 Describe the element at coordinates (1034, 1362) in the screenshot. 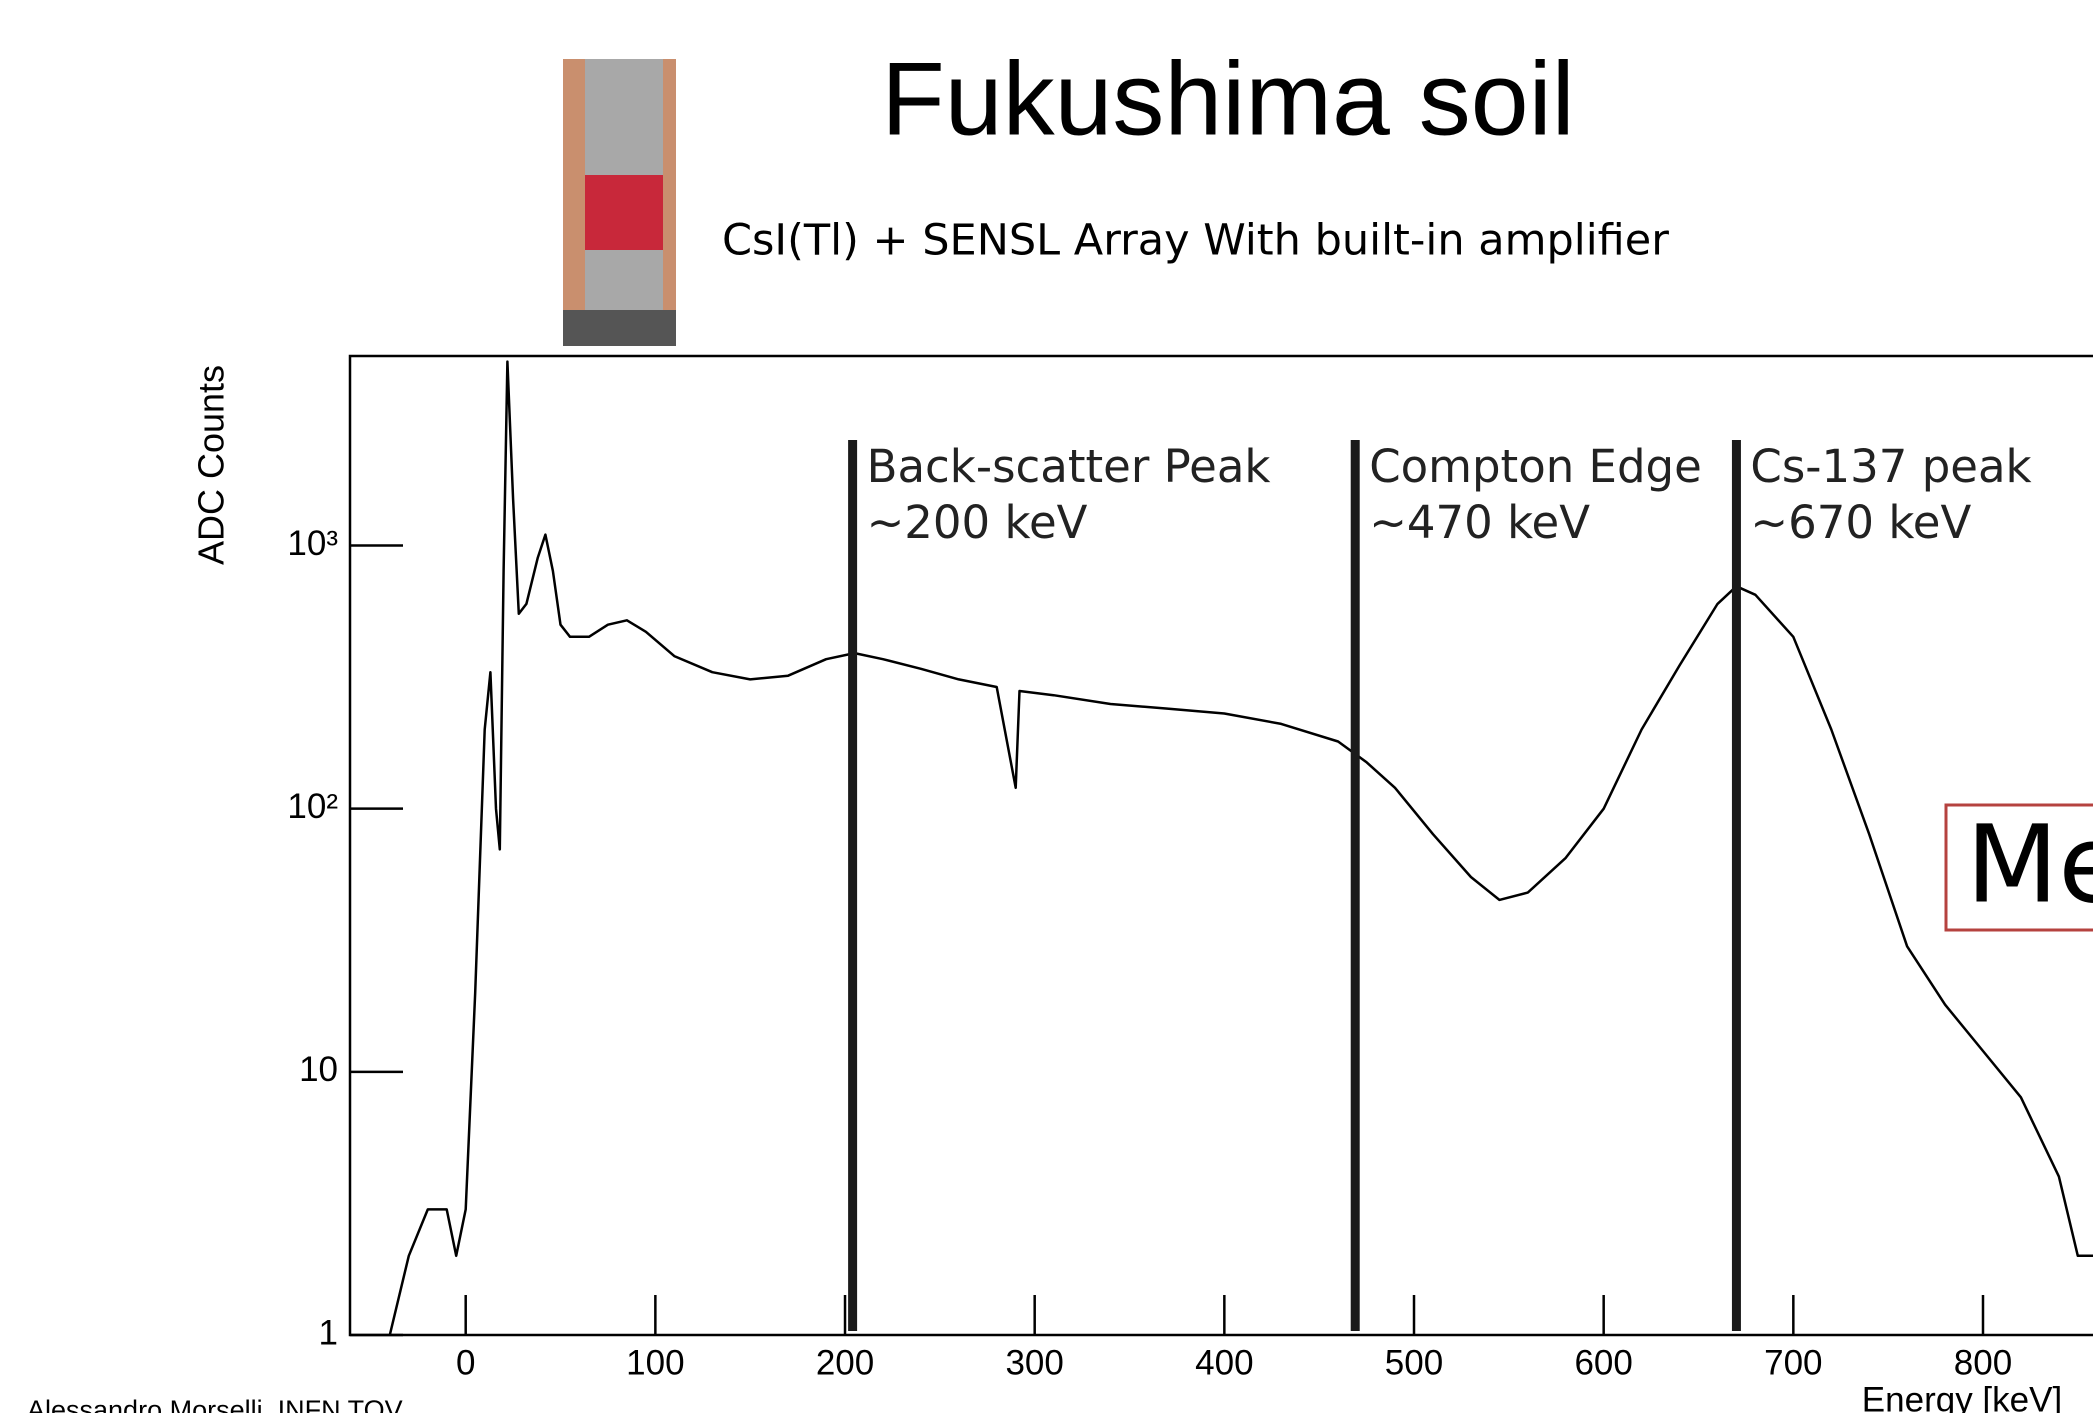

I see `x-tick-label: 300` at that location.